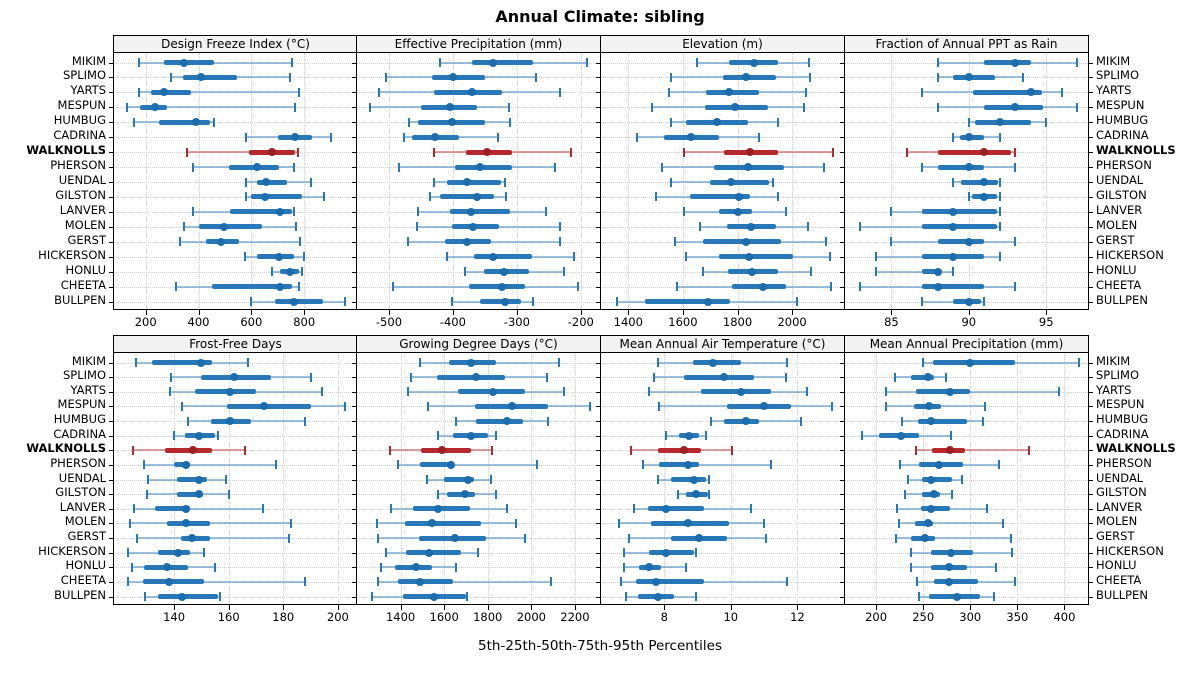 The width and height of the screenshot is (1200, 675). I want to click on axis-tick-label: 8, so click(664, 617).